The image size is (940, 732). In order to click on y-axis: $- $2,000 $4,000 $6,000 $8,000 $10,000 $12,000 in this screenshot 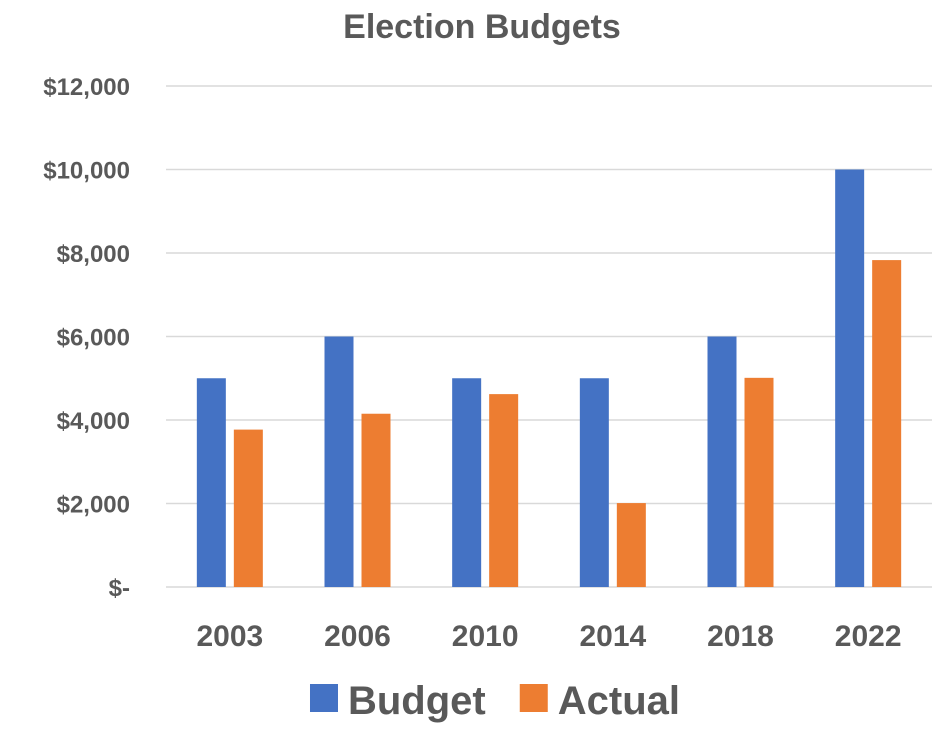, I will do `click(86, 338)`.